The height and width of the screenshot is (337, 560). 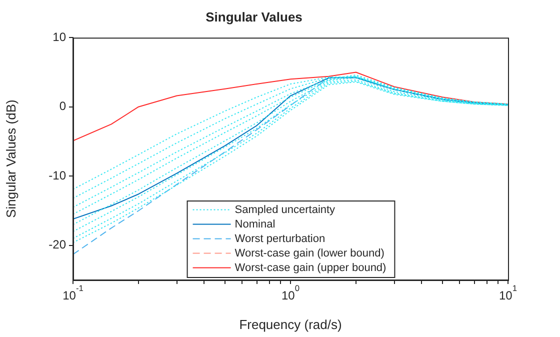 What do you see at coordinates (285, 210) in the screenshot?
I see `legend-label: Sampled uncertainty` at bounding box center [285, 210].